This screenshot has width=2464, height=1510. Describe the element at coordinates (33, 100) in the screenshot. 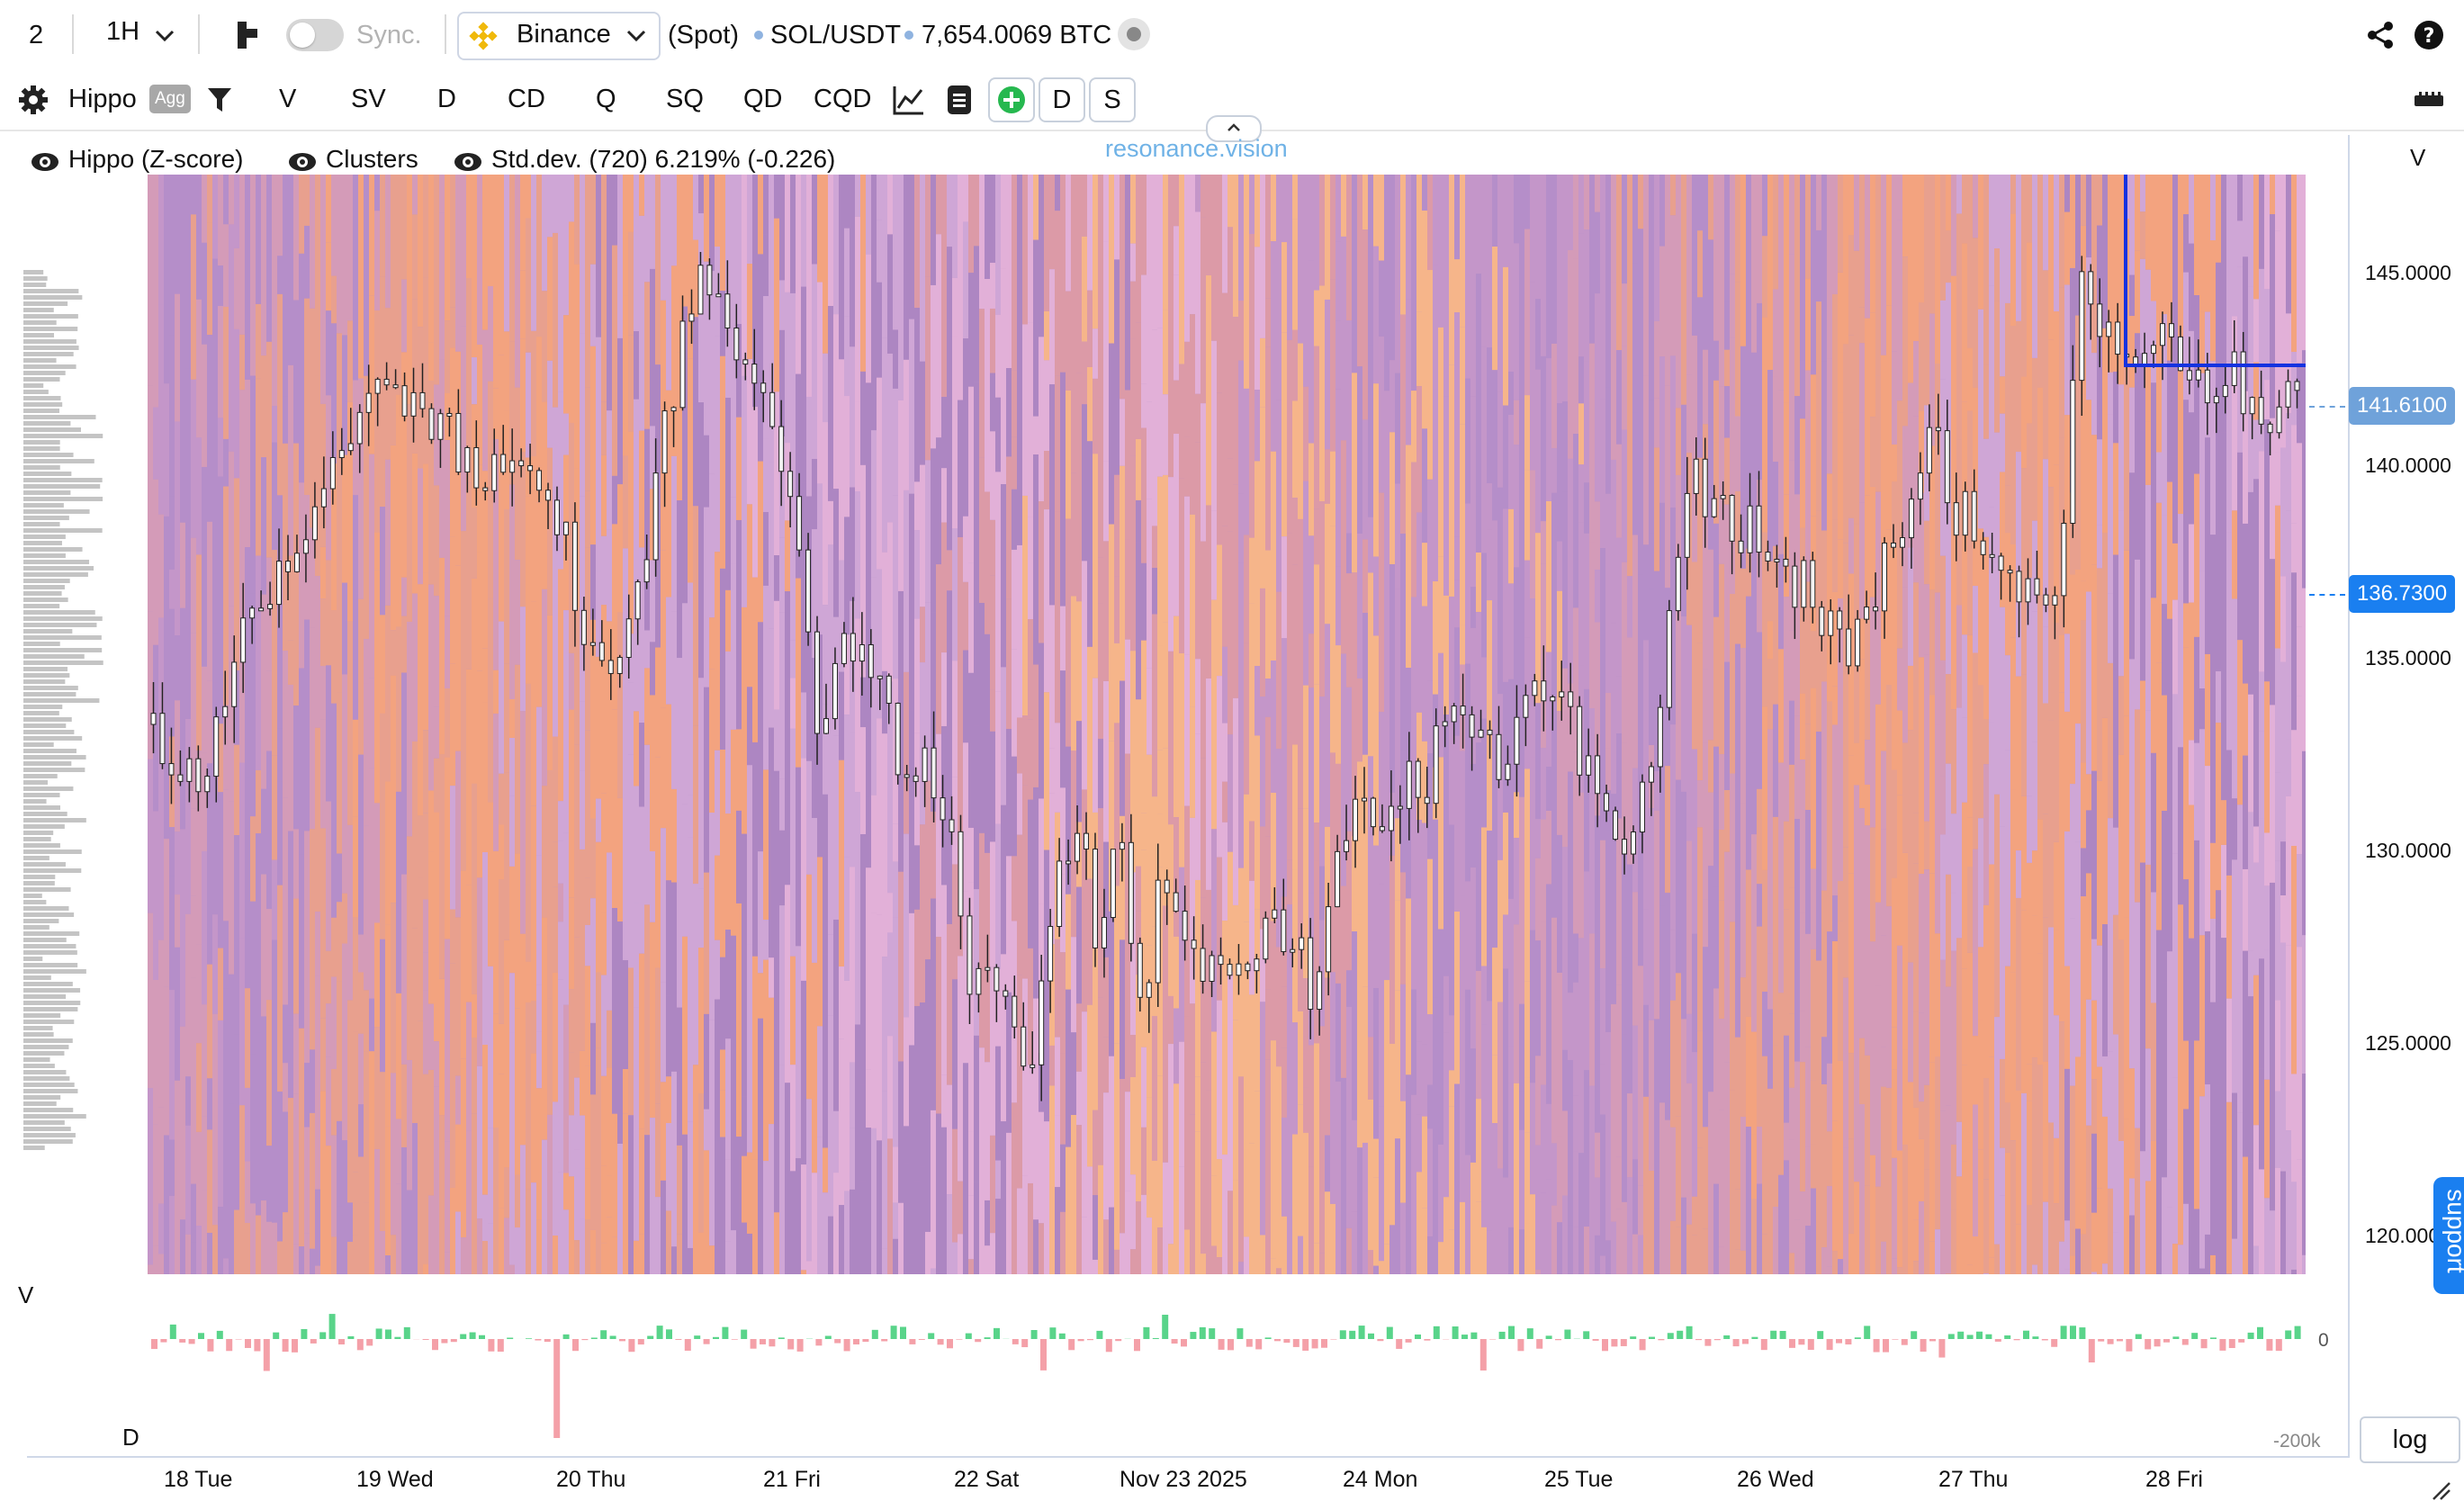

I see `gear-icon` at that location.